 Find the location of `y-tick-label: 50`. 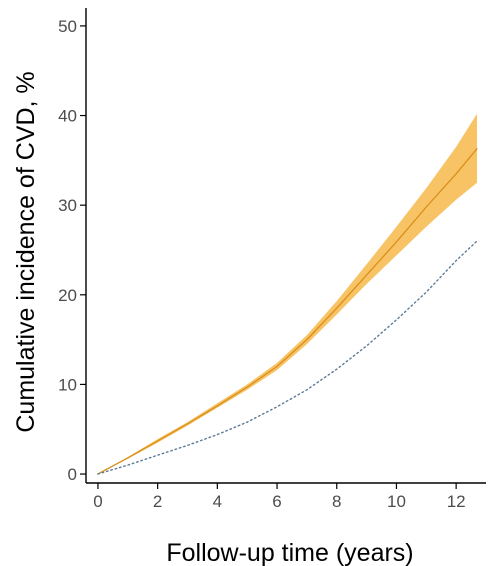

y-tick-label: 50 is located at coordinates (67, 26).